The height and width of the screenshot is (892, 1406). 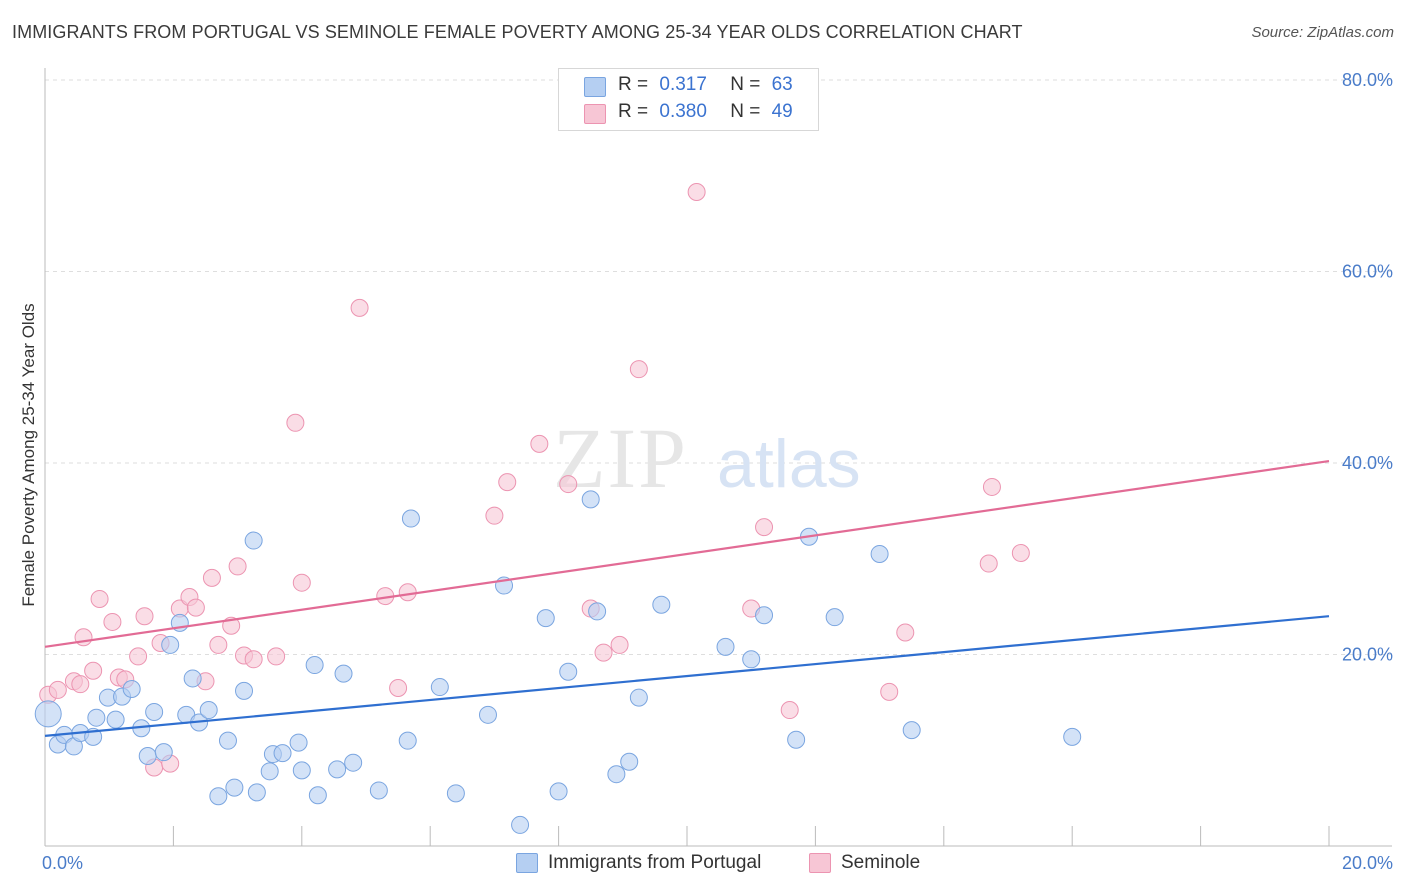 I want to click on stats-legend: R = 0.317 N = 63 R = 0.380 N = 49, so click(x=688, y=99).